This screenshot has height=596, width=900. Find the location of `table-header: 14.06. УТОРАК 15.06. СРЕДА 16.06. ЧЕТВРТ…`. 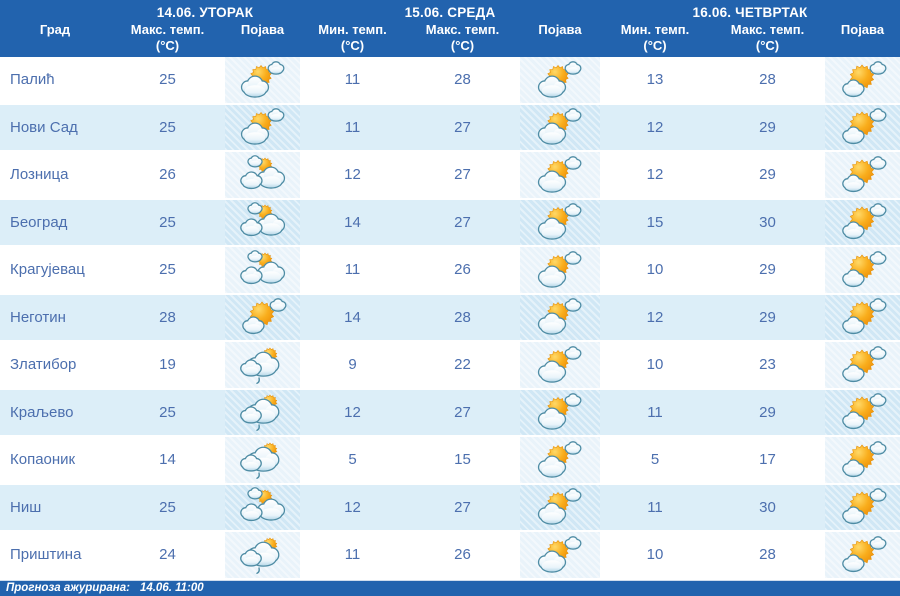

table-header: 14.06. УТОРАК 15.06. СРЕДА 16.06. ЧЕТВРТ… is located at coordinates (450, 28).